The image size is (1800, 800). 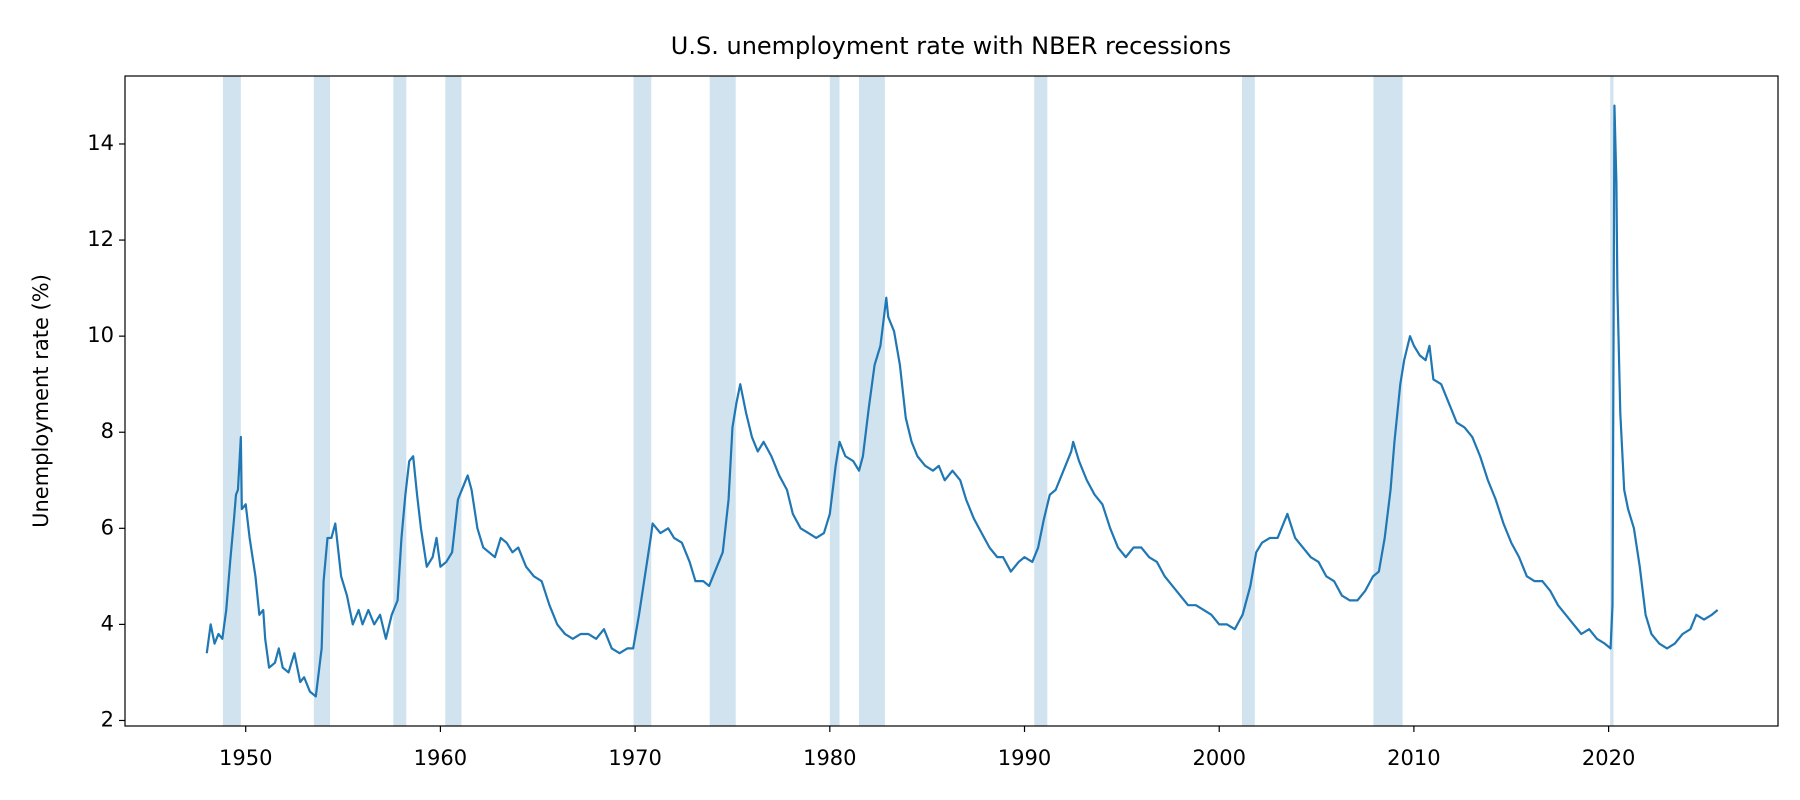 I want to click on x-tick-label: 1980, so click(x=829, y=758).